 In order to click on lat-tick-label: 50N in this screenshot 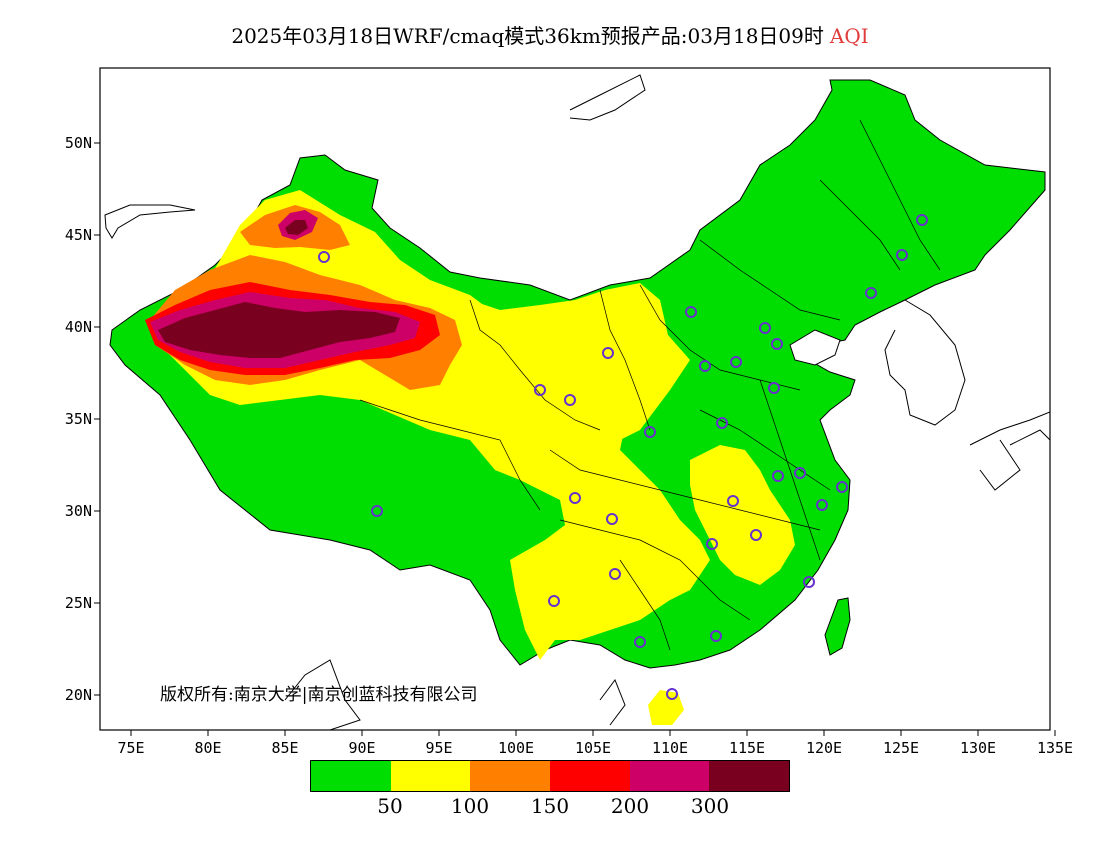, I will do `click(78, 143)`.